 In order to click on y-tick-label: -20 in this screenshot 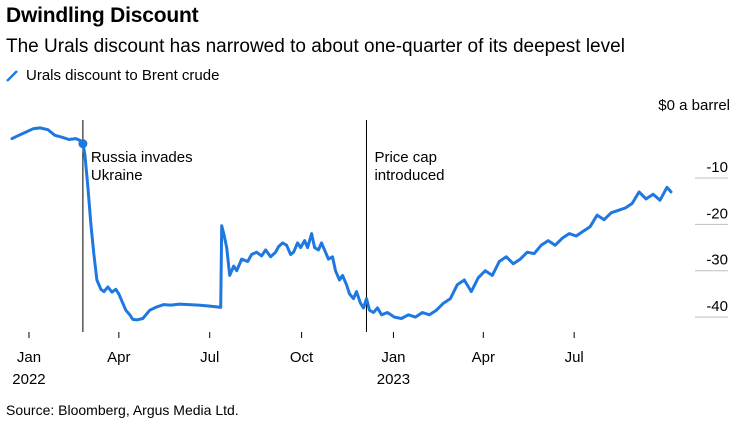, I will do `click(717, 213)`.